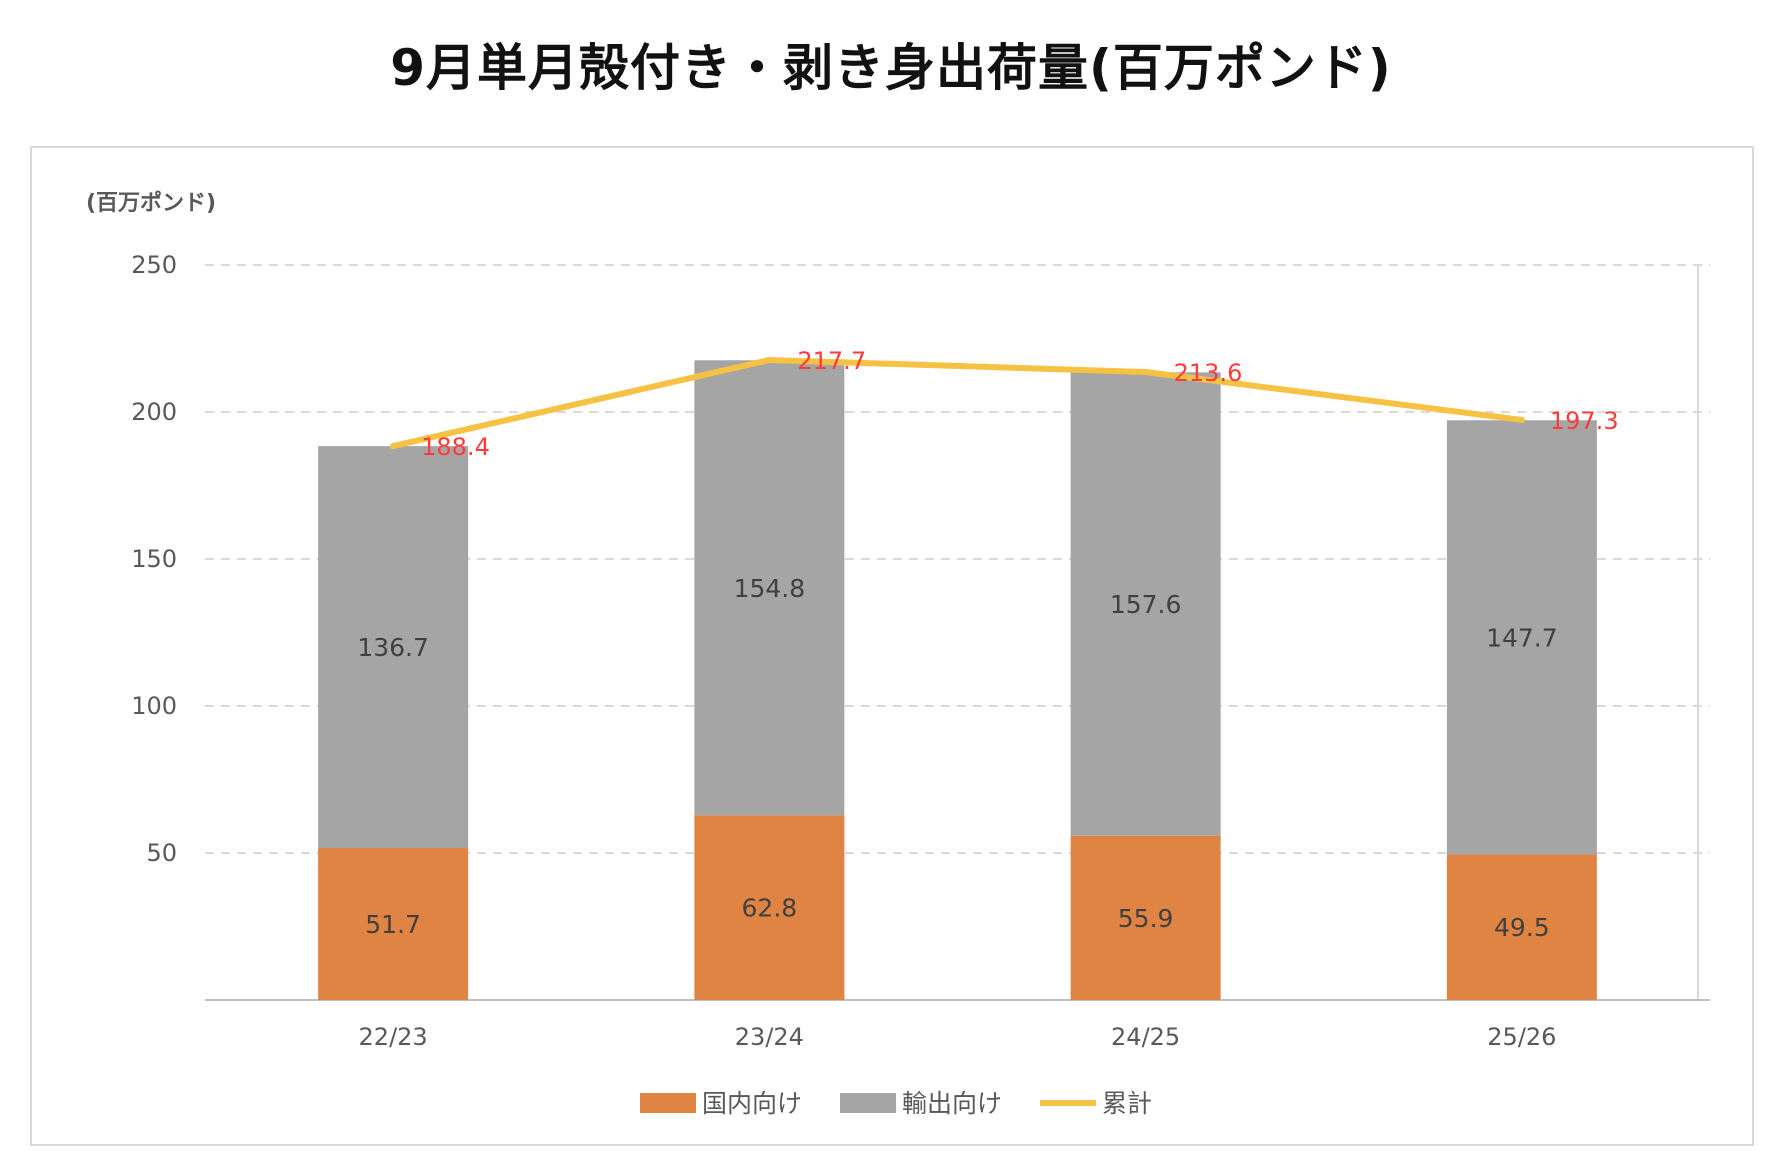 Image resolution: width=1782 pixels, height=1174 pixels. Describe the element at coordinates (154, 706) in the screenshot. I see `y-tick-label: 100` at that location.